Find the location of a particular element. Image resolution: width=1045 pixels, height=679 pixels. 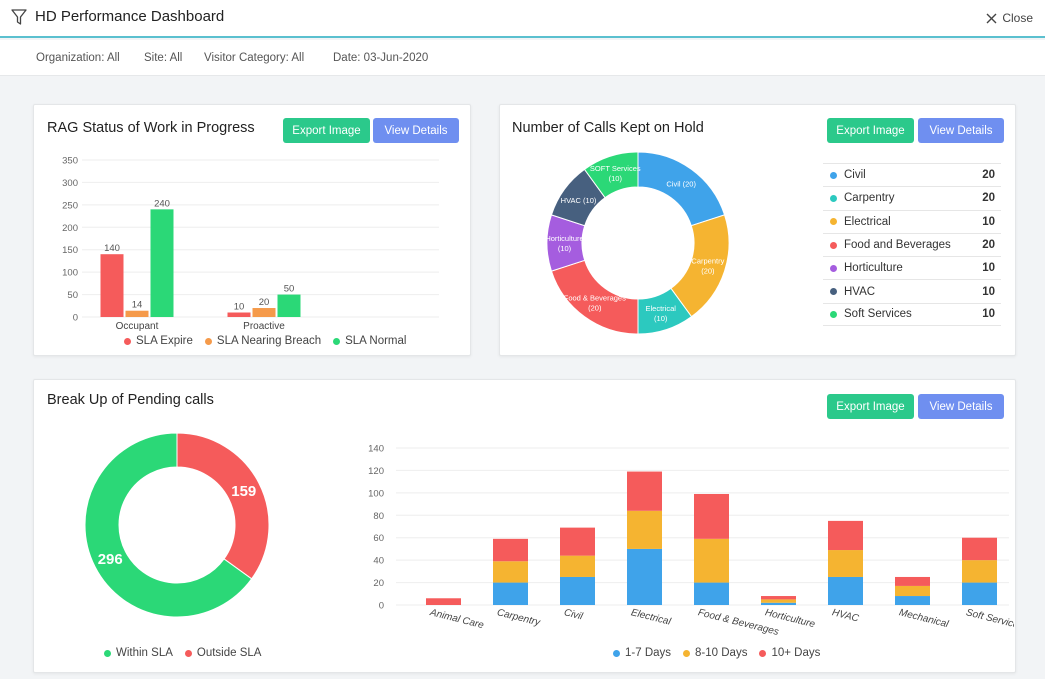

legend-row-soft-services: Soft Services 10 is located at coordinates (912, 314).